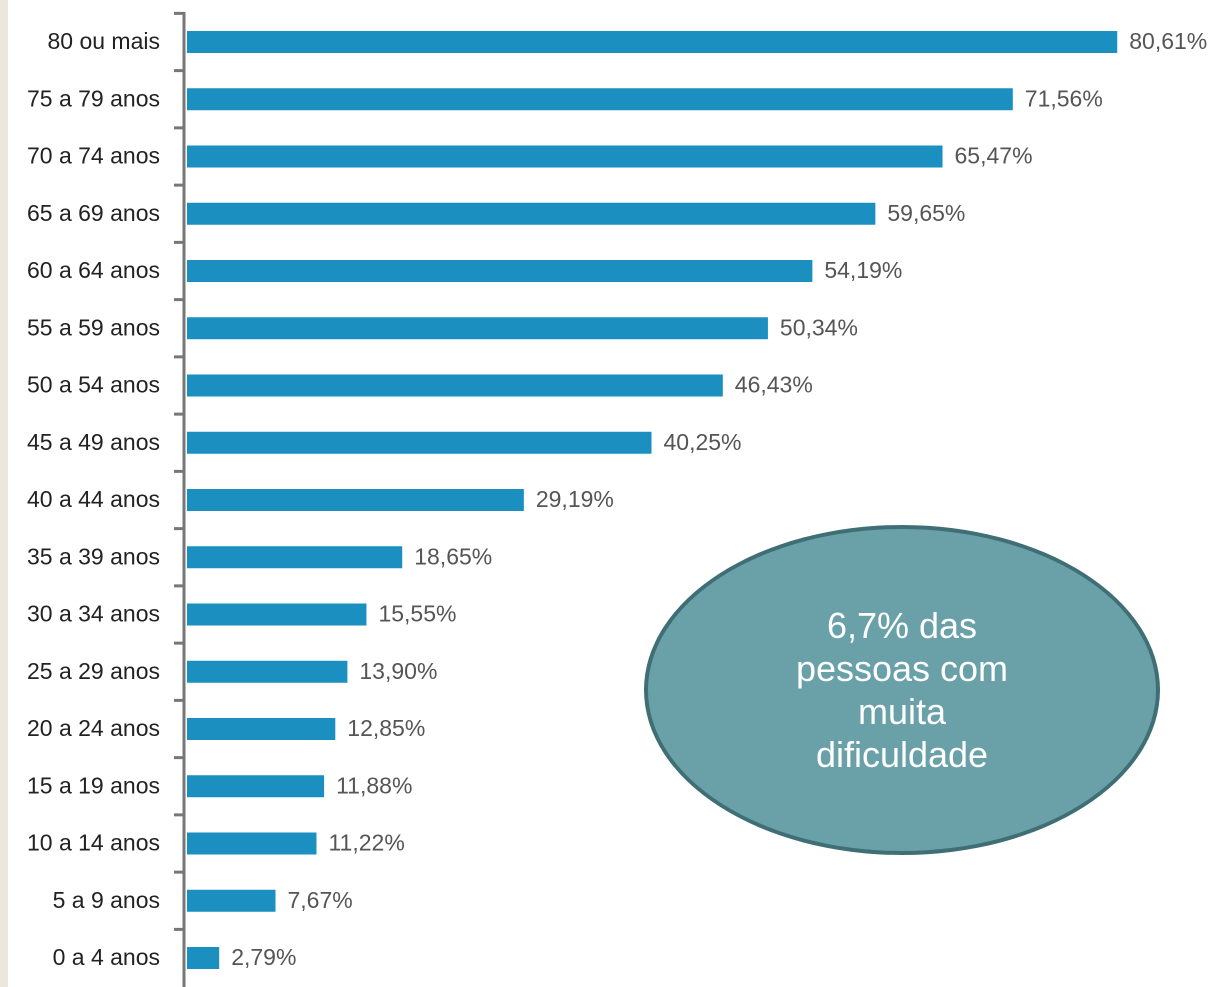 Image resolution: width=1225 pixels, height=987 pixels. What do you see at coordinates (417, 614) in the screenshot?
I see `value-label: 15,55%` at bounding box center [417, 614].